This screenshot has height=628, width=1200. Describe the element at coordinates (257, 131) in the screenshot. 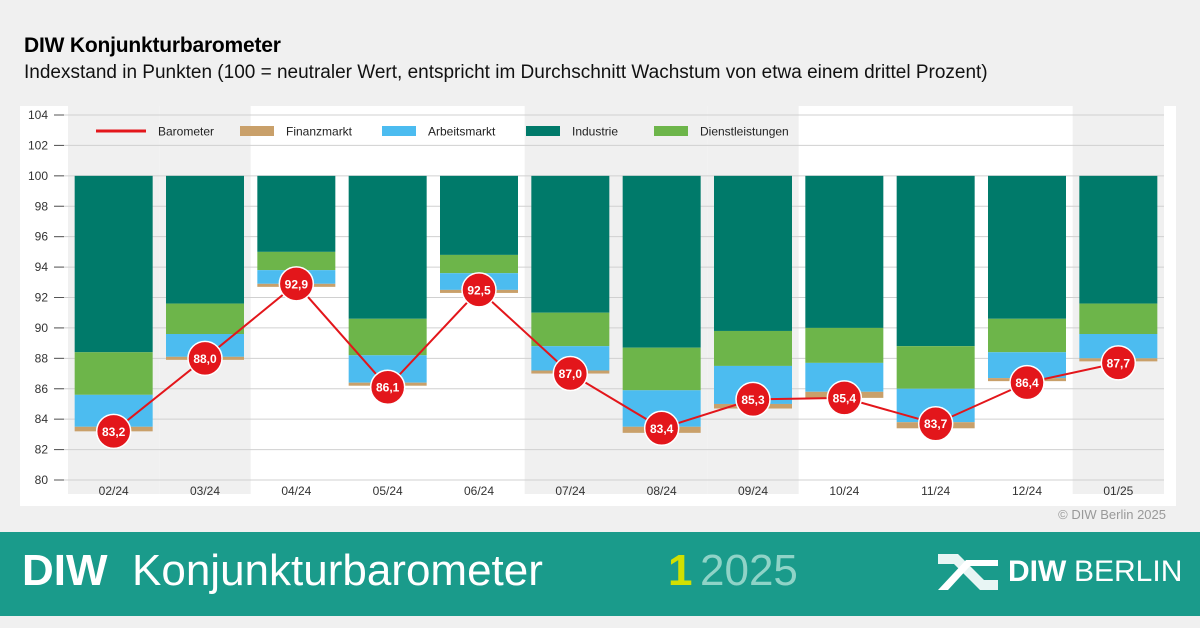

I see `legend-swatch-finanzmarkt` at that location.